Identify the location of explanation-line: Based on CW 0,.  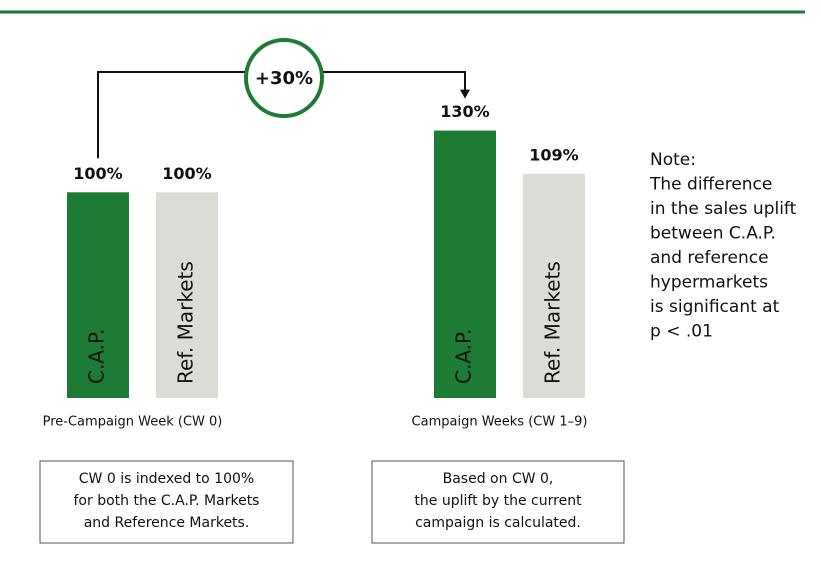
(498, 479).